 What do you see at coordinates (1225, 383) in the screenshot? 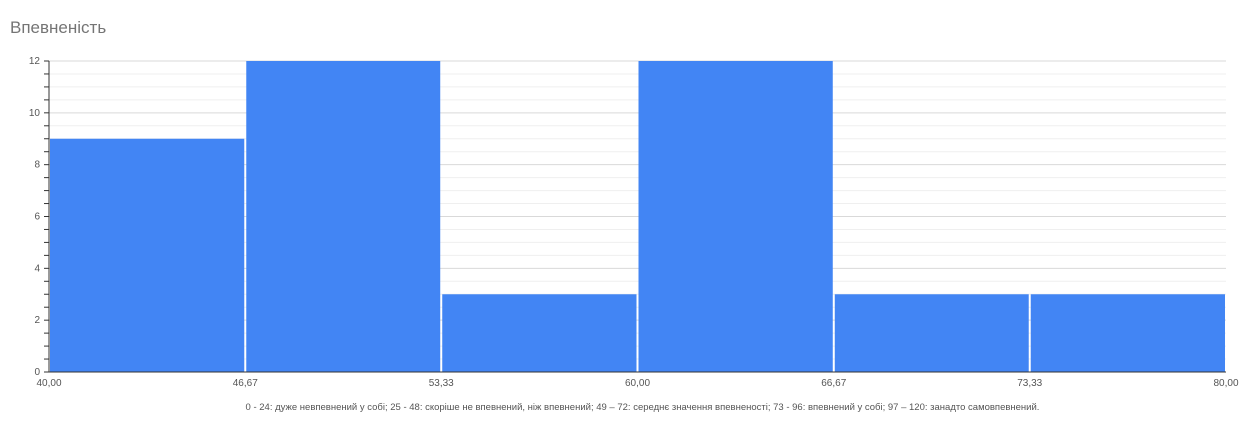
I see `x-tick-label: 80,00` at bounding box center [1225, 383].